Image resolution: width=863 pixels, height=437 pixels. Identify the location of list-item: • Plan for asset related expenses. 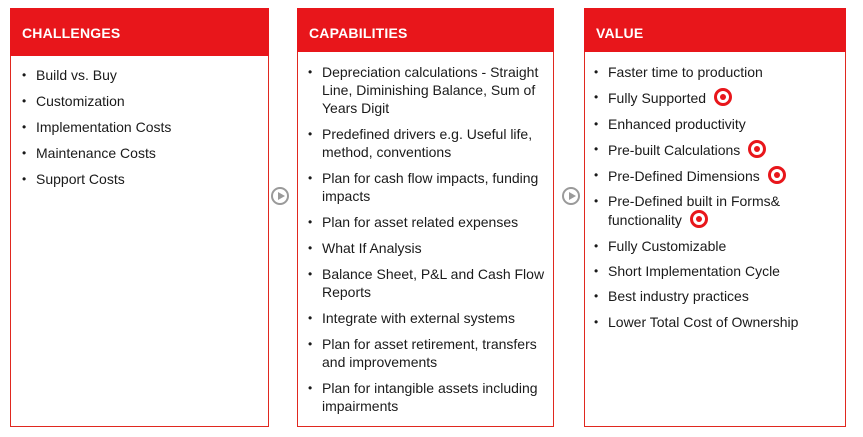
(430, 222).